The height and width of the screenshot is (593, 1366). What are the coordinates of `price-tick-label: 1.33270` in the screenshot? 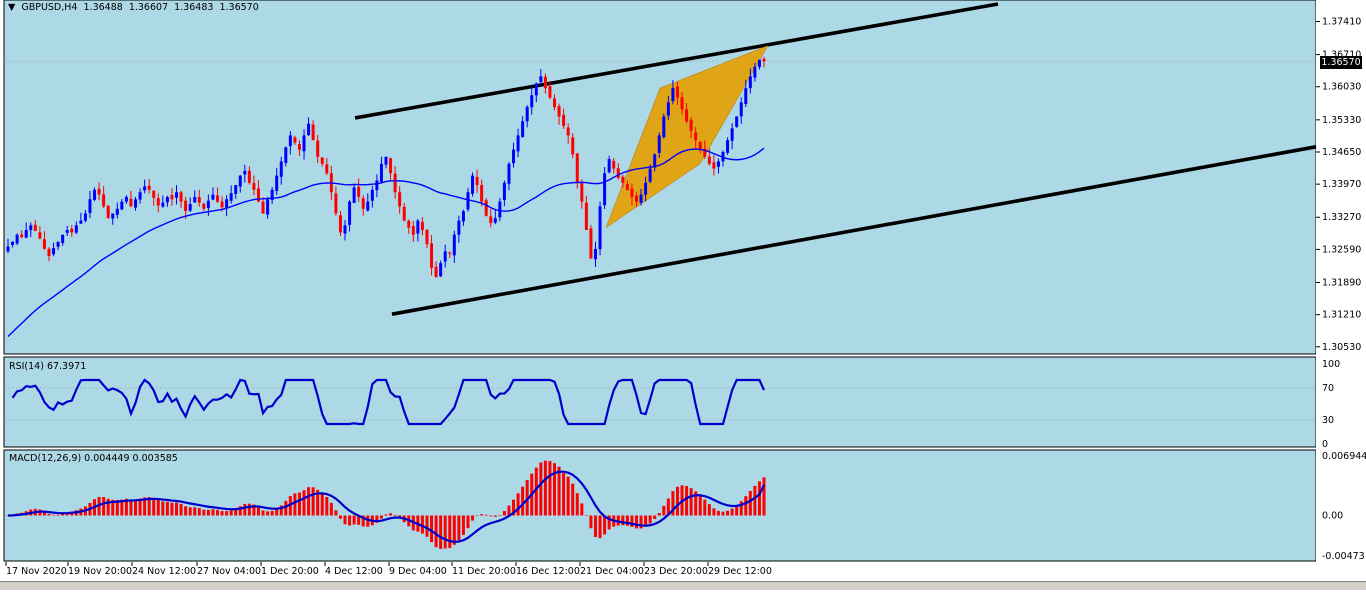 It's located at (1341, 217).